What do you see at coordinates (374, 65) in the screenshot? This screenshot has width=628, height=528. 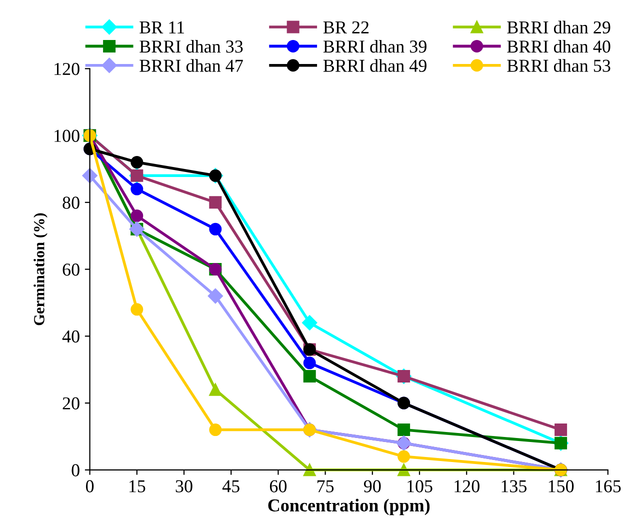 I see `legend-label: BRRI dhan 49` at bounding box center [374, 65].